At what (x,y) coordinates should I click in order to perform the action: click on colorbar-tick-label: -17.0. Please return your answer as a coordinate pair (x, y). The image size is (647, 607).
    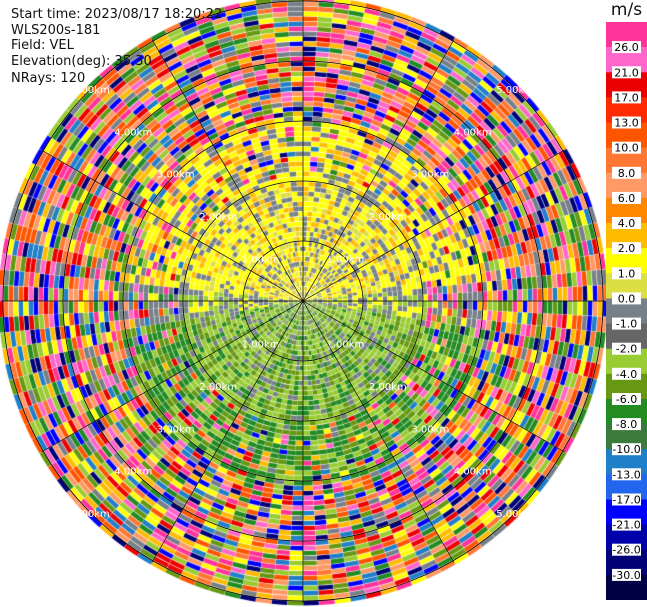
    Looking at the image, I should click on (626, 500).